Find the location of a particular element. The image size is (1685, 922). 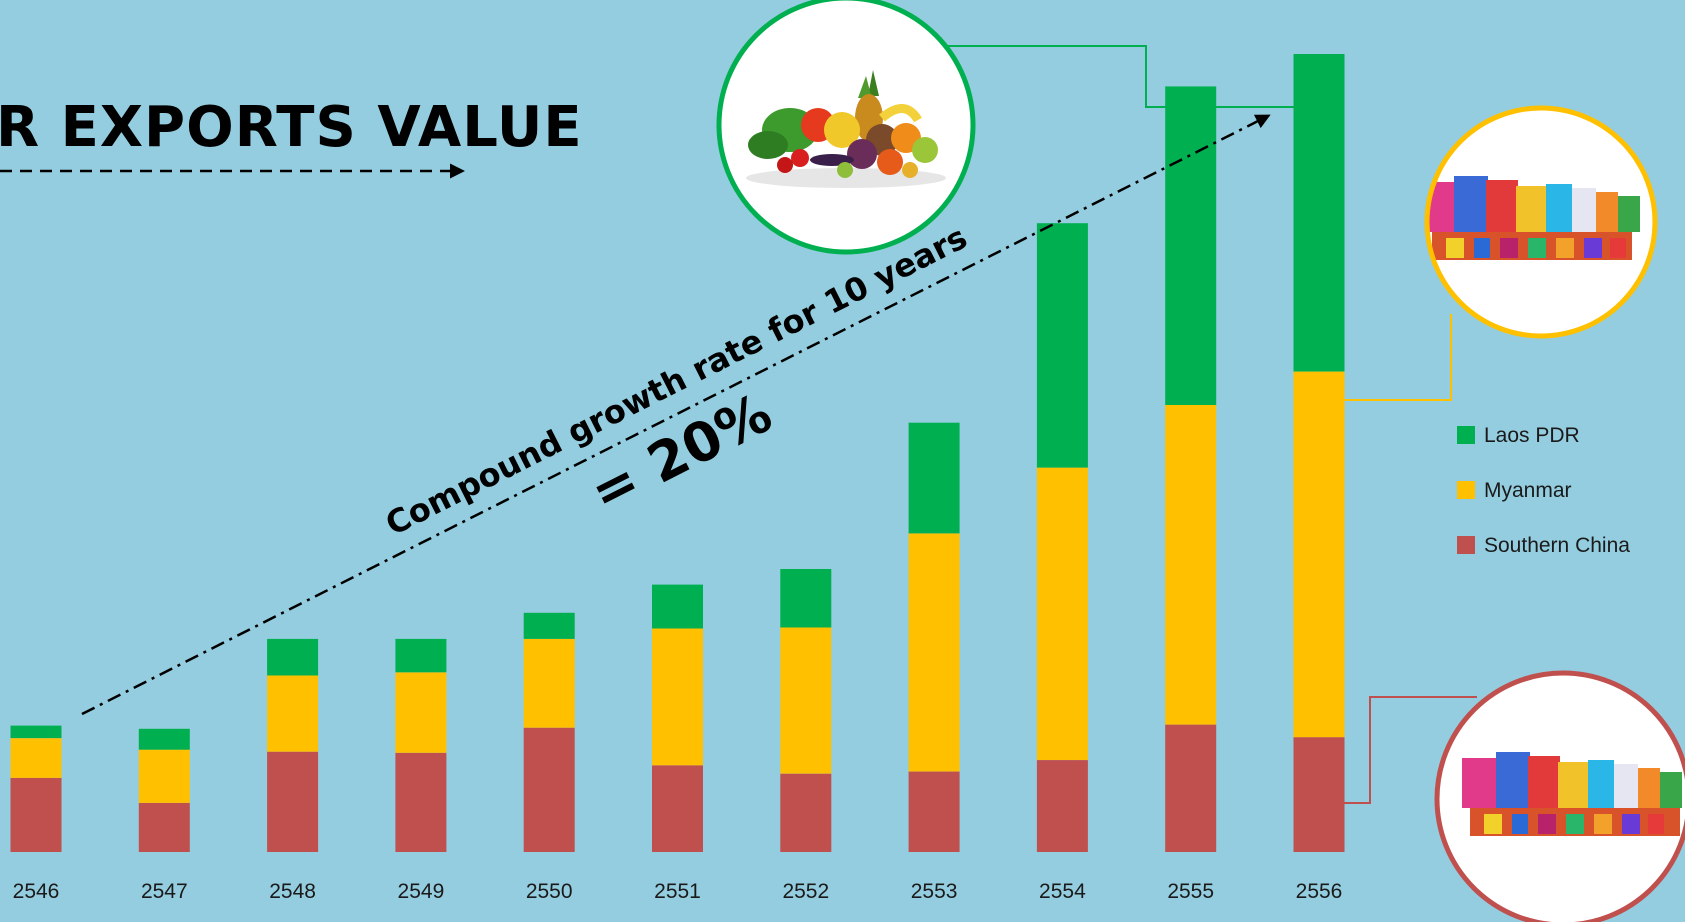

x-tick-label: 2551 is located at coordinates (677, 891).